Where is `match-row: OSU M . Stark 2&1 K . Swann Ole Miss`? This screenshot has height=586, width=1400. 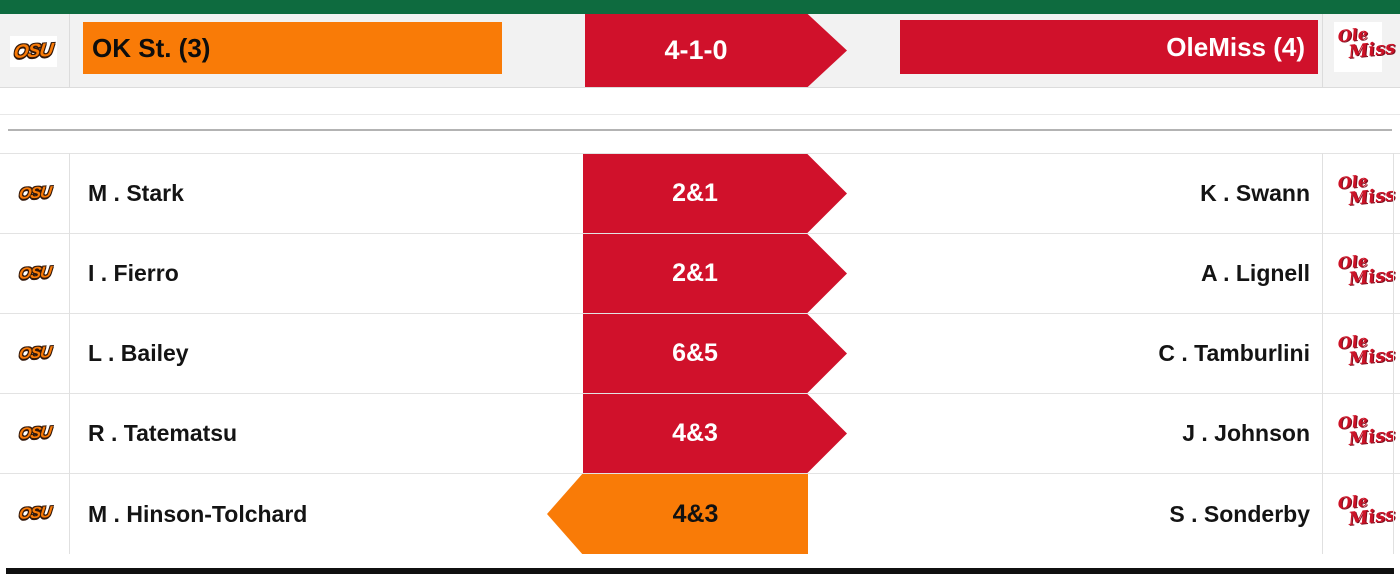 match-row: OSU M . Stark 2&1 K . Swann Ole Miss is located at coordinates (700, 194).